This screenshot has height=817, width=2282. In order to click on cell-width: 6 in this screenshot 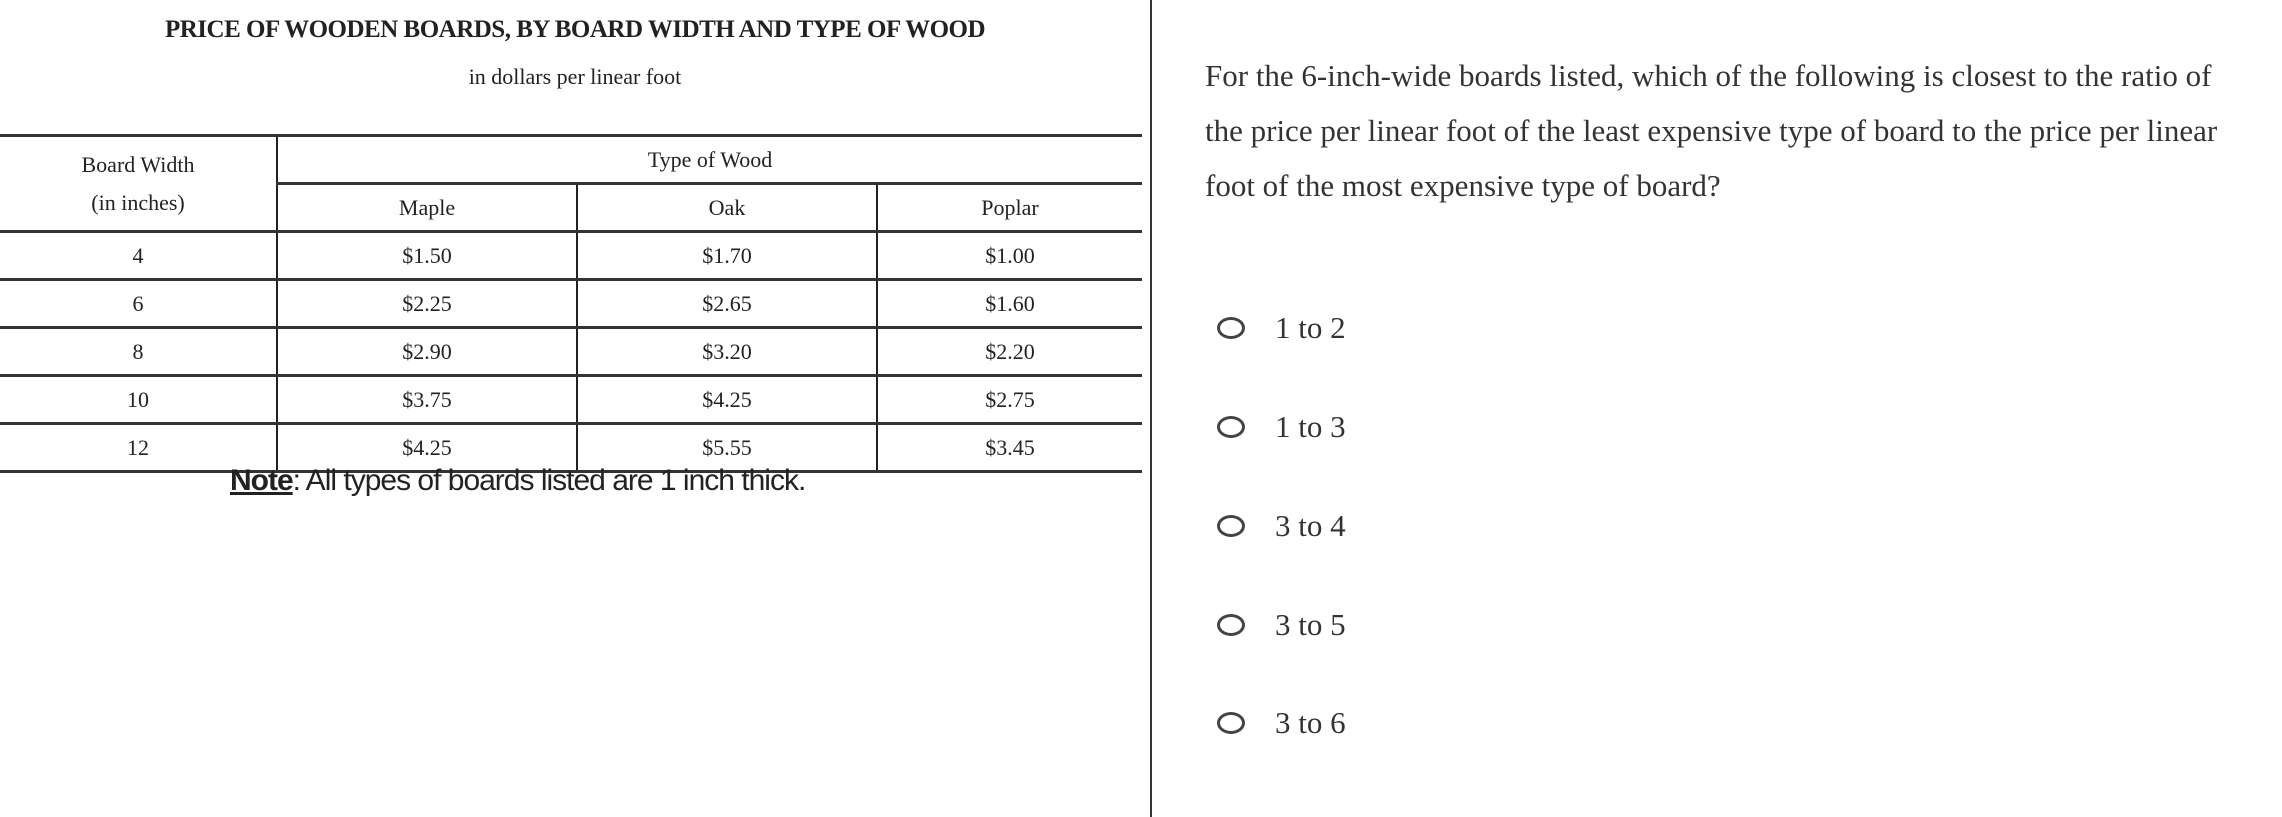, I will do `click(138, 304)`.